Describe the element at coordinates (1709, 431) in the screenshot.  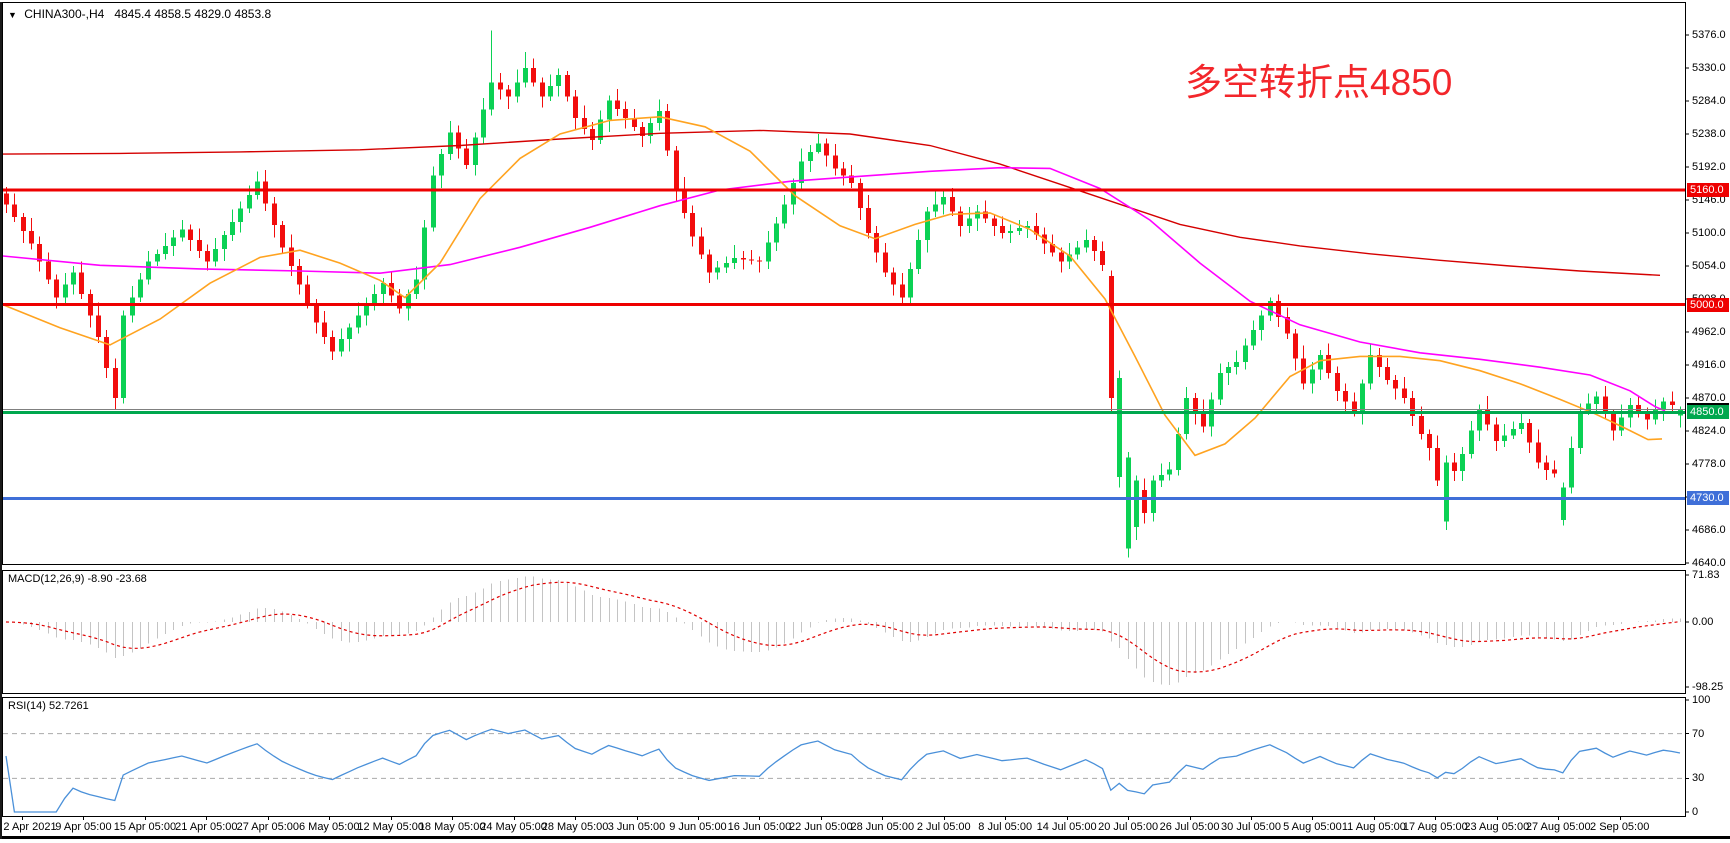
I see `price-axis-tick: 4824.0` at that location.